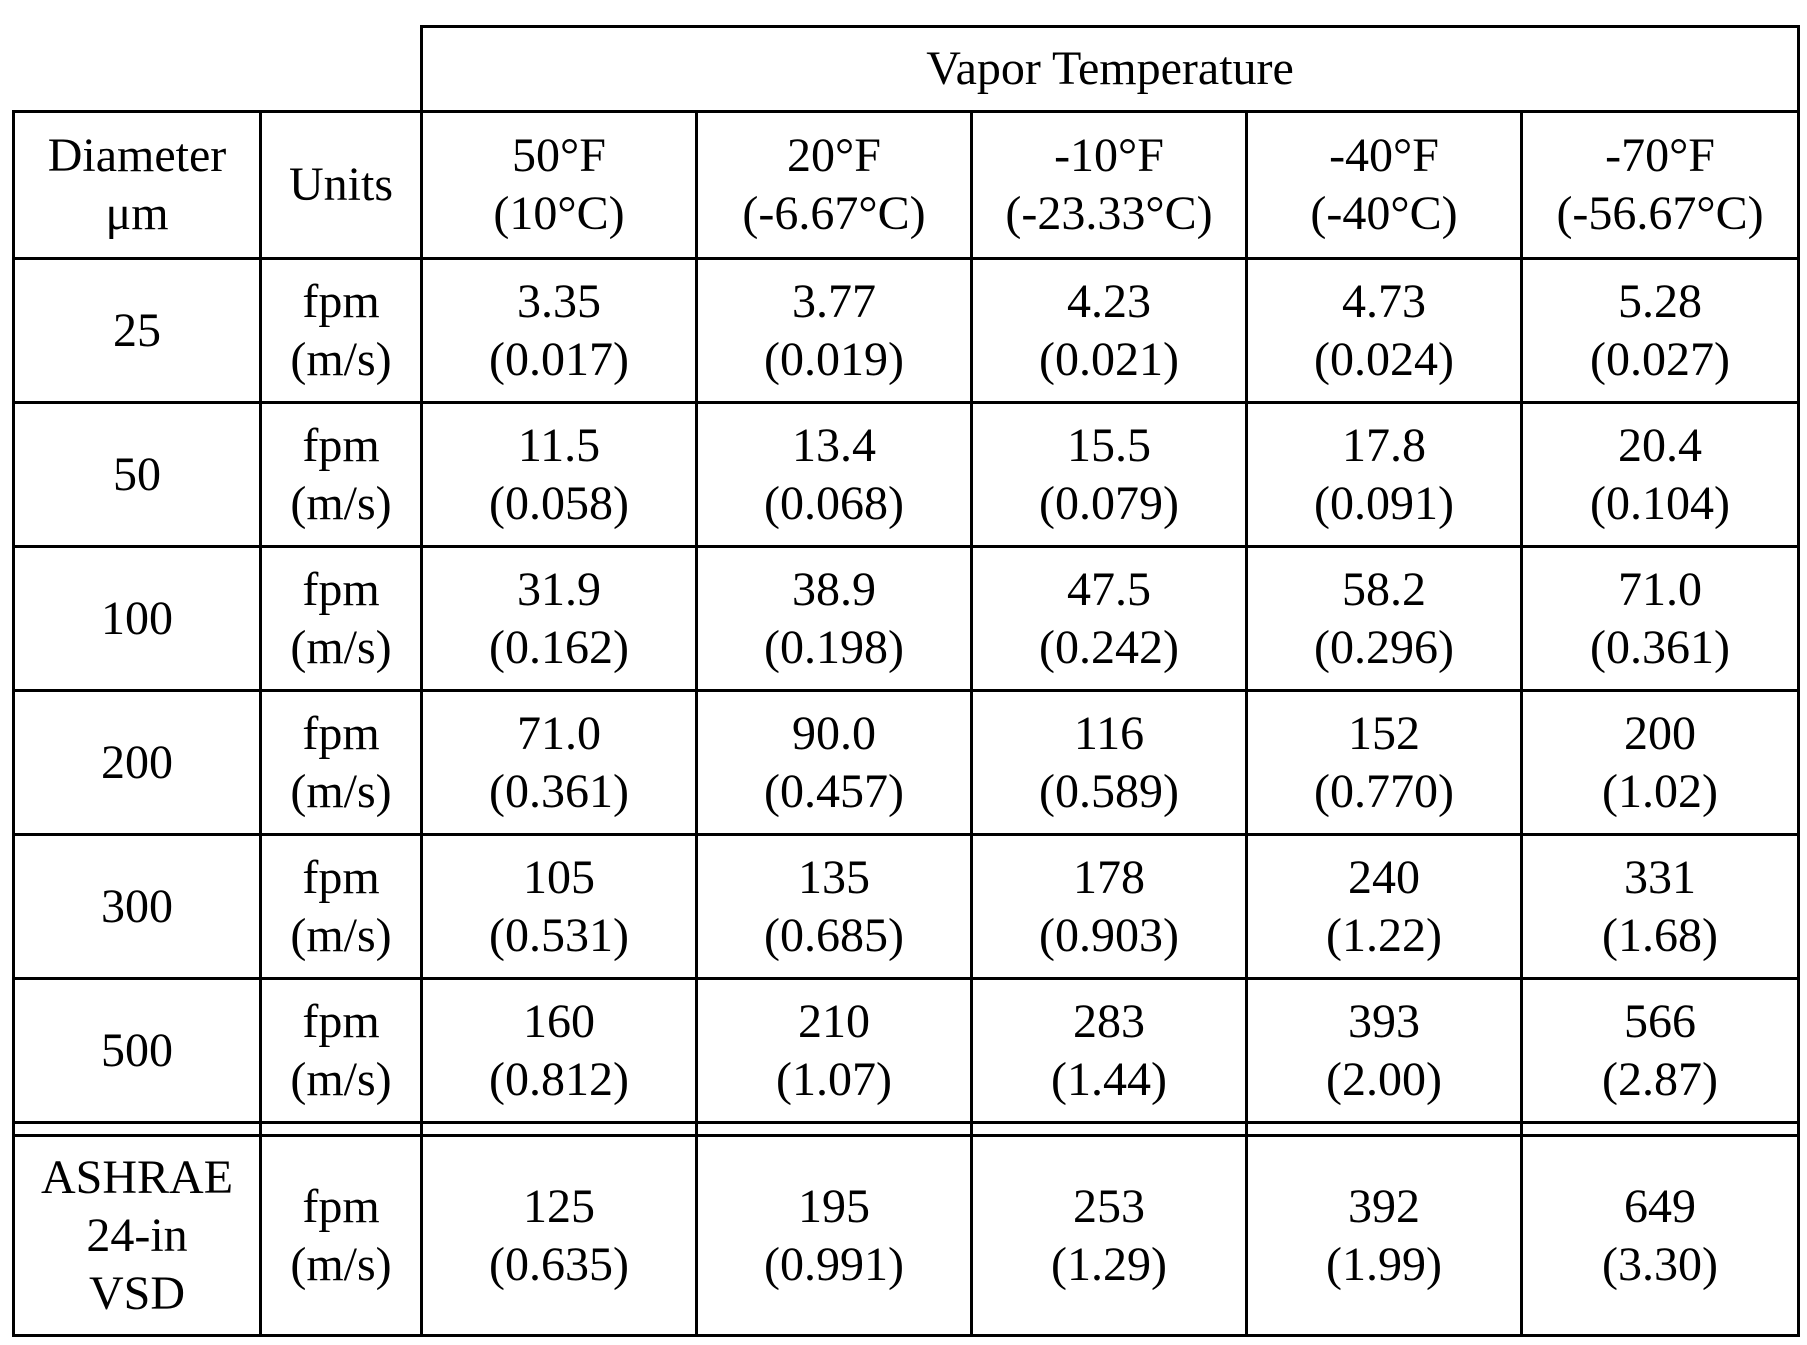  I want to click on value-cell: 90.0 (0.457), so click(834, 763).